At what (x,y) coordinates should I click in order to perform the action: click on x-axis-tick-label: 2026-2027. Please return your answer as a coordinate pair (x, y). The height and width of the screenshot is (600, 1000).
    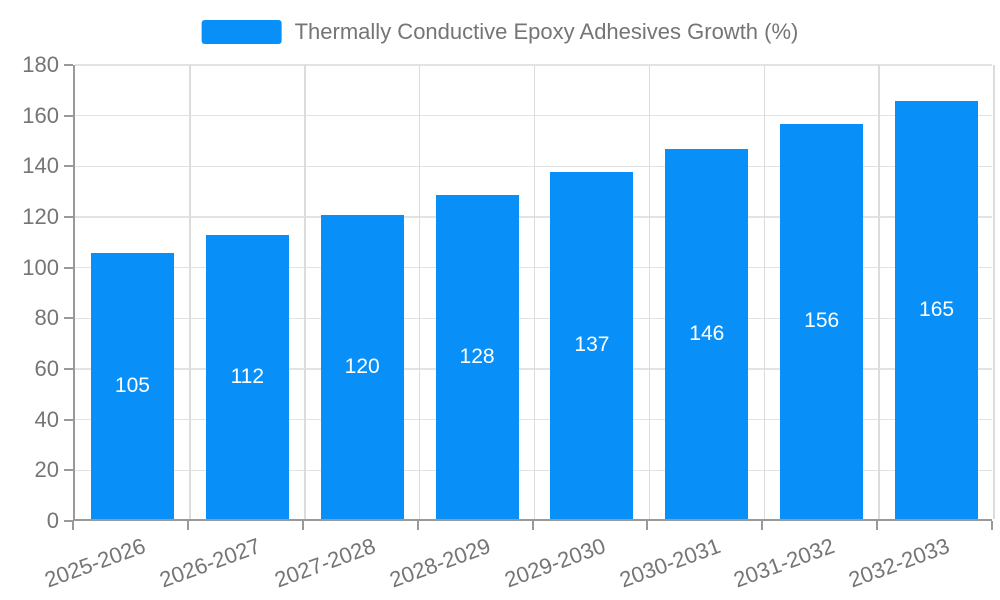
    Looking at the image, I should click on (210, 563).